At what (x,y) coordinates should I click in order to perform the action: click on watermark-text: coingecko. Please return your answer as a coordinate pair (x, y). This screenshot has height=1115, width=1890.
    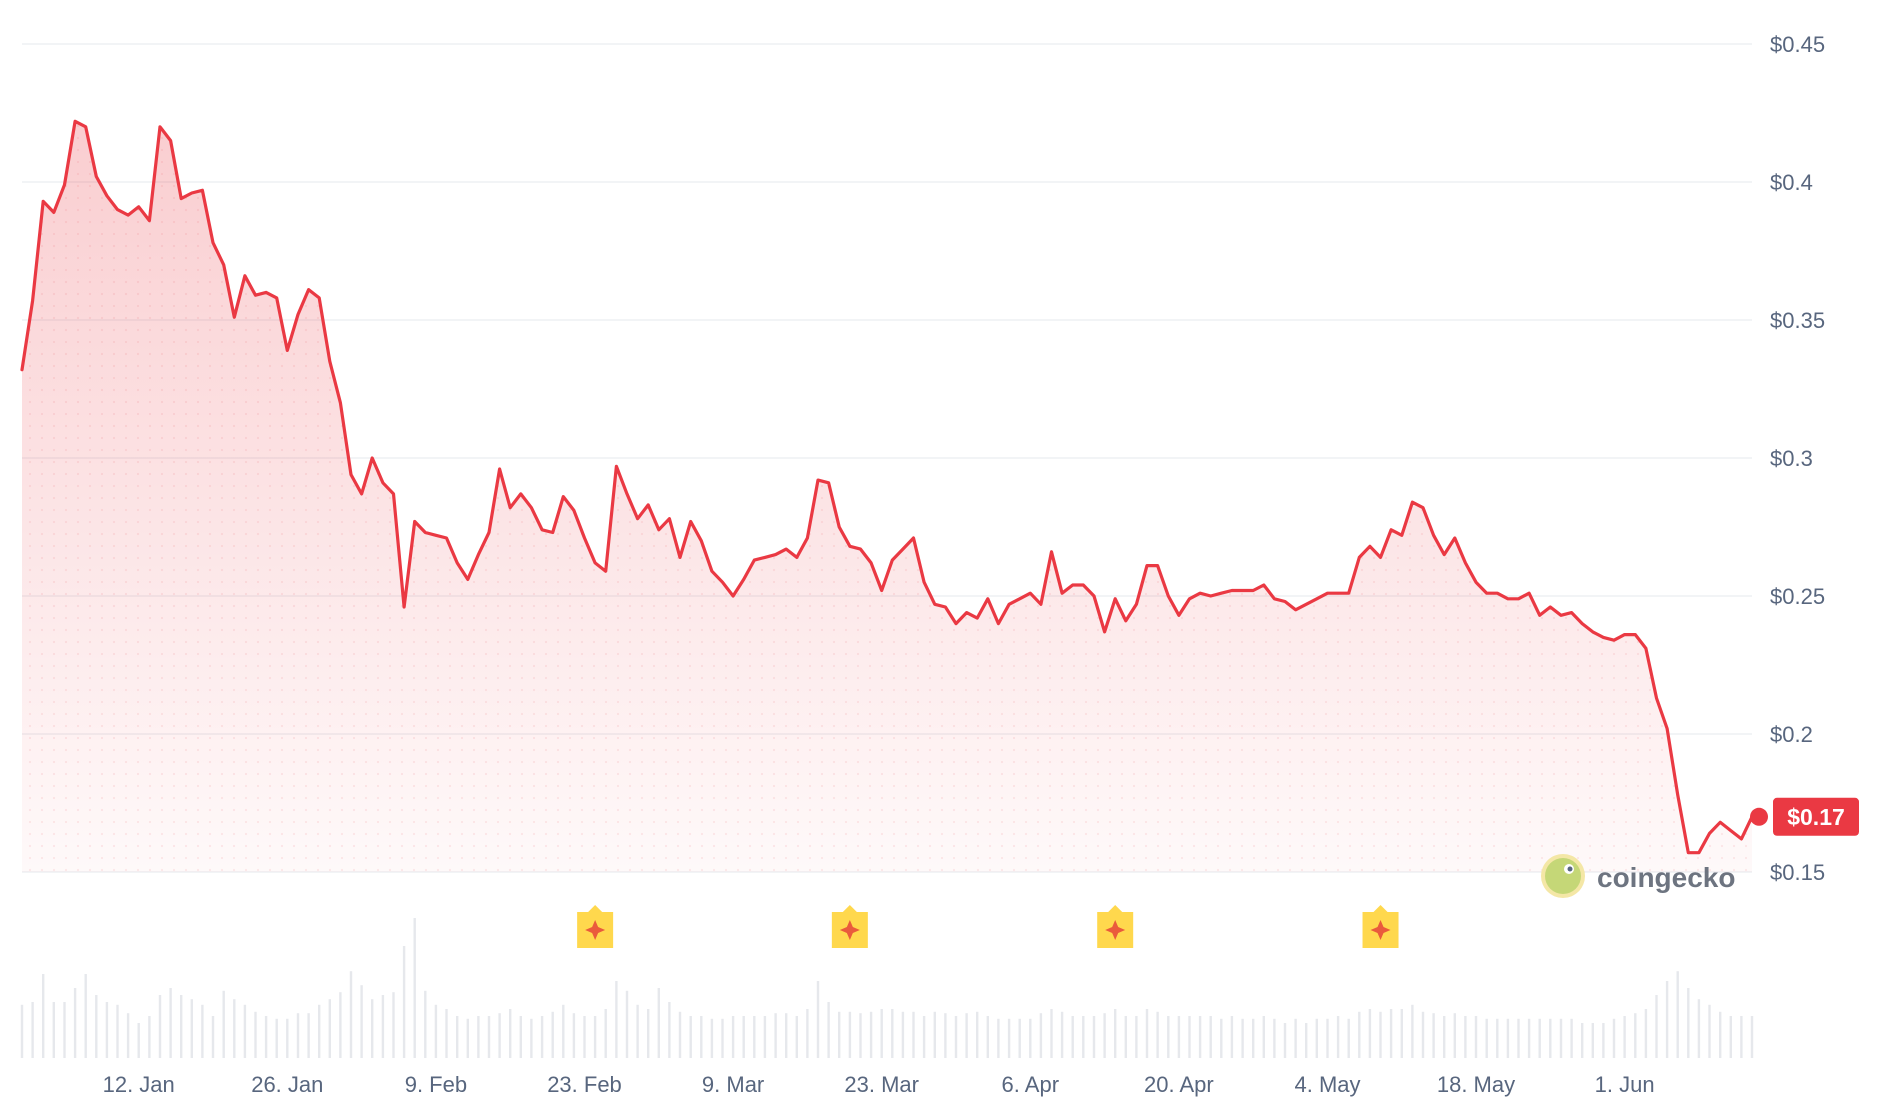
    Looking at the image, I should click on (1666, 877).